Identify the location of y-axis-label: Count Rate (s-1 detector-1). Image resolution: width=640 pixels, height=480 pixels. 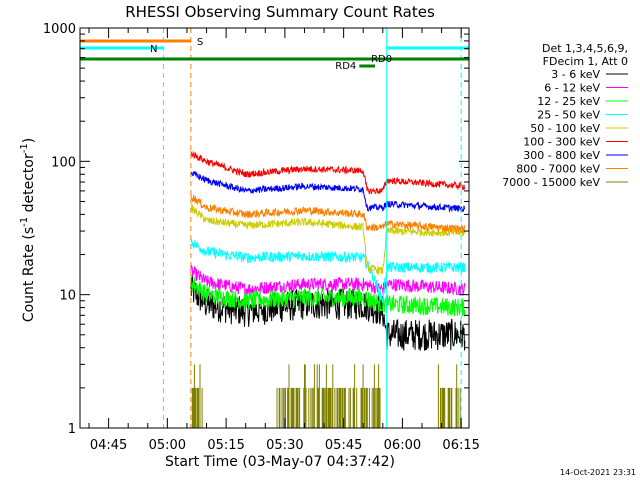
(28, 230).